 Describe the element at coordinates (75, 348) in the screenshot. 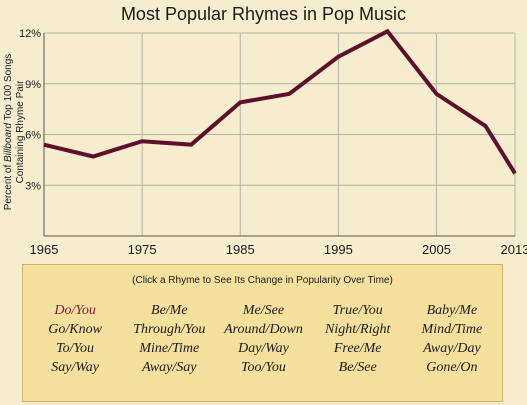

I see `rhyme-option: To/You` at that location.